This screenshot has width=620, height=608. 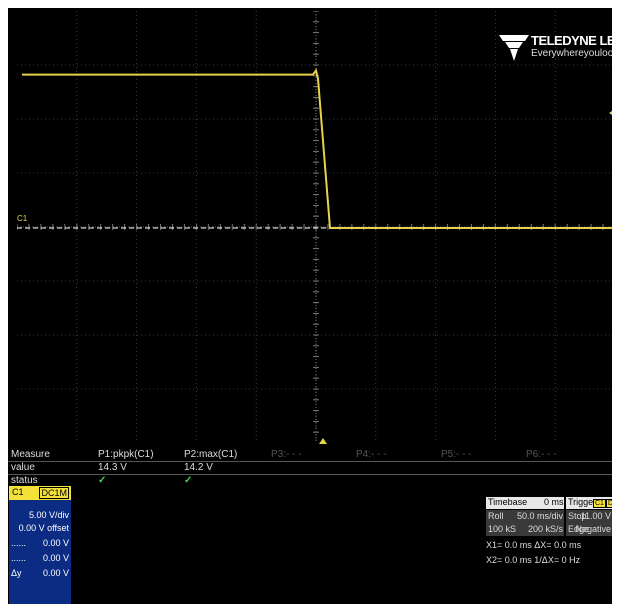 I want to click on measure-p2-header: P2:max(C1), so click(x=211, y=454).